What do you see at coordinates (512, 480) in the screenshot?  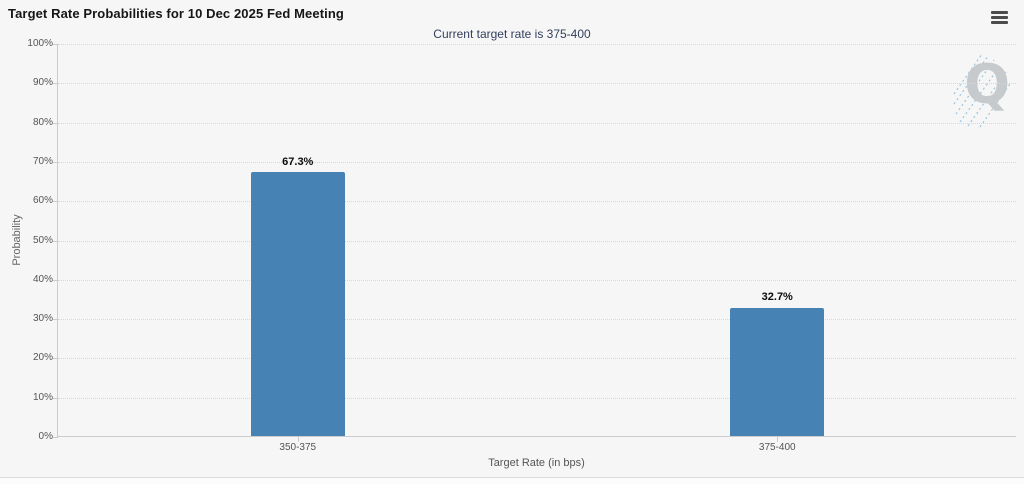 I see `panel-bottom-border` at bounding box center [512, 480].